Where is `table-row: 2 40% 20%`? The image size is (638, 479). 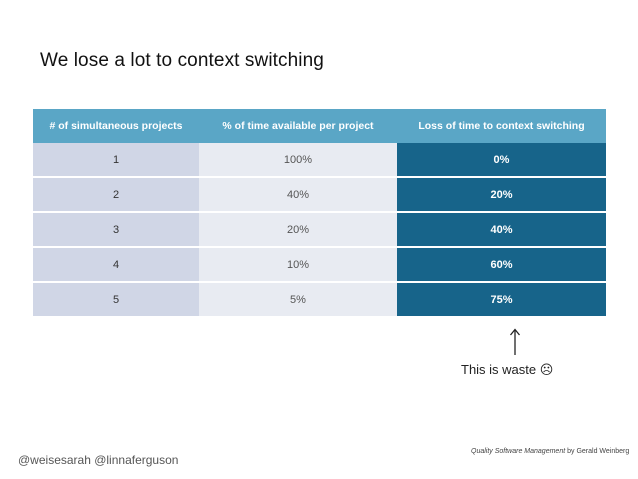 table-row: 2 40% 20% is located at coordinates (319, 193).